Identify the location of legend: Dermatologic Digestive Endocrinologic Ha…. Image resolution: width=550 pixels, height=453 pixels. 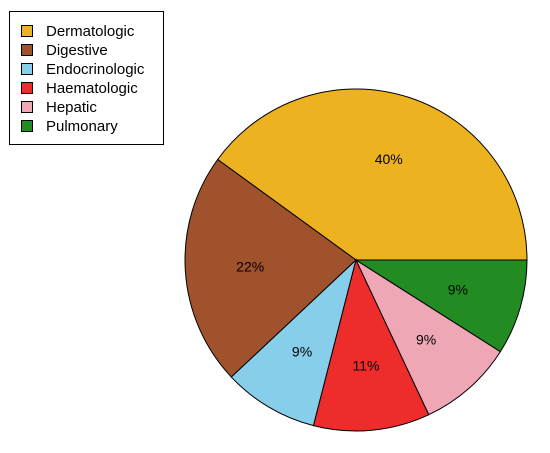
(86, 78).